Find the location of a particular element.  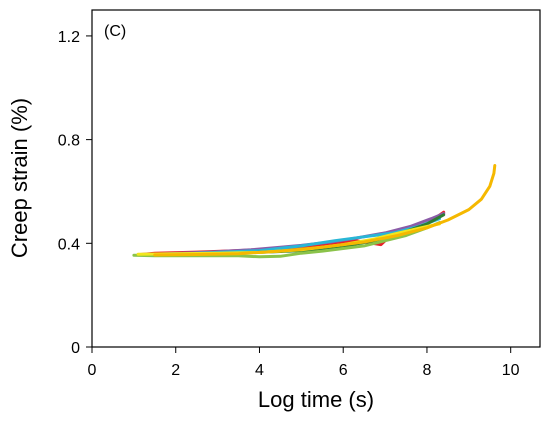

y-axis-title: Creep strain (%) is located at coordinates (19, 178).